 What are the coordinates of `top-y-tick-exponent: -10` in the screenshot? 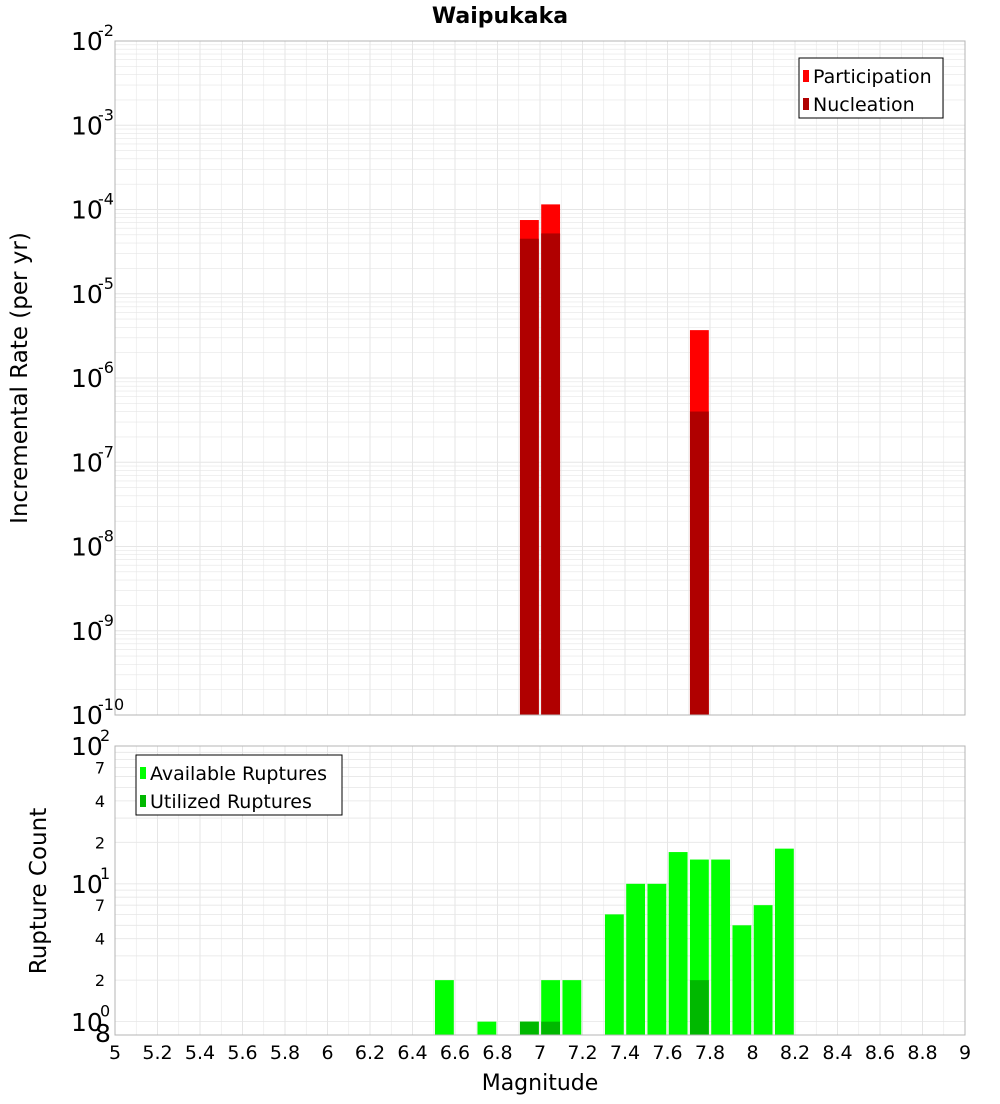 It's located at (111, 704).